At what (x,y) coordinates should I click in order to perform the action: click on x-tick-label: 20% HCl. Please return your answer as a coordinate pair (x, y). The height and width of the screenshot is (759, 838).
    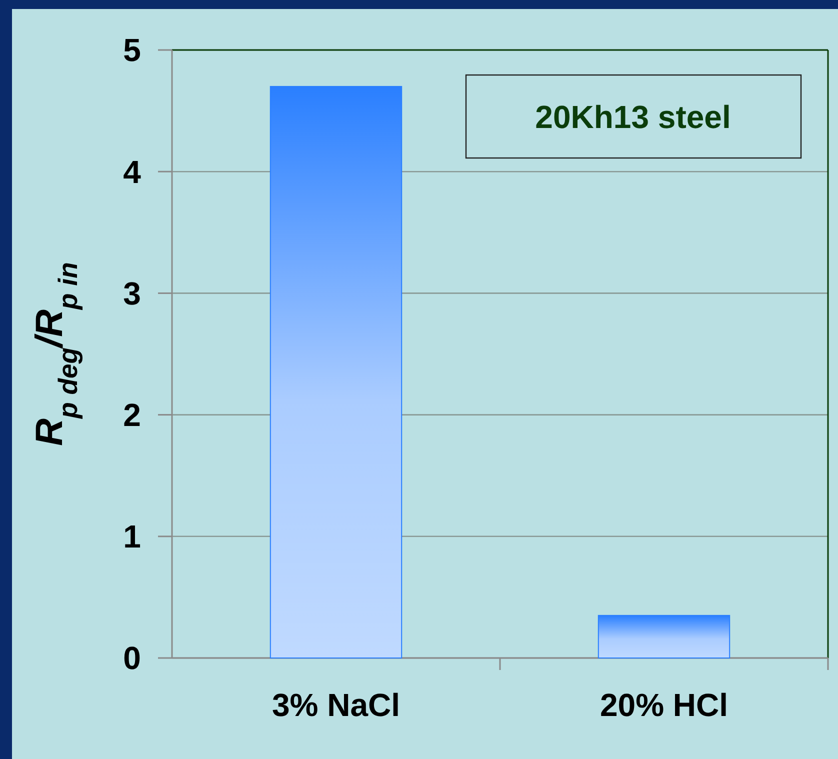
    Looking at the image, I should click on (664, 705).